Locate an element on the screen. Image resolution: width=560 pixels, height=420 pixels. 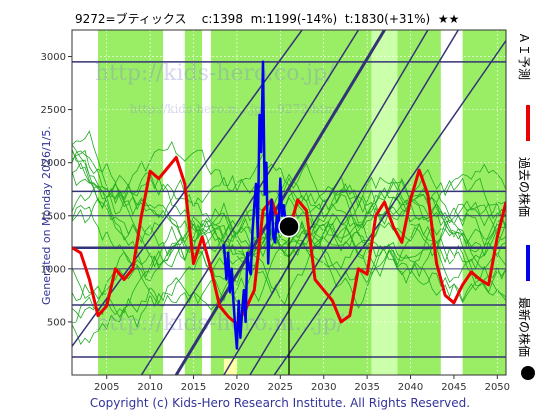
y-tick-label: 2000 is located at coordinates (53, 163).